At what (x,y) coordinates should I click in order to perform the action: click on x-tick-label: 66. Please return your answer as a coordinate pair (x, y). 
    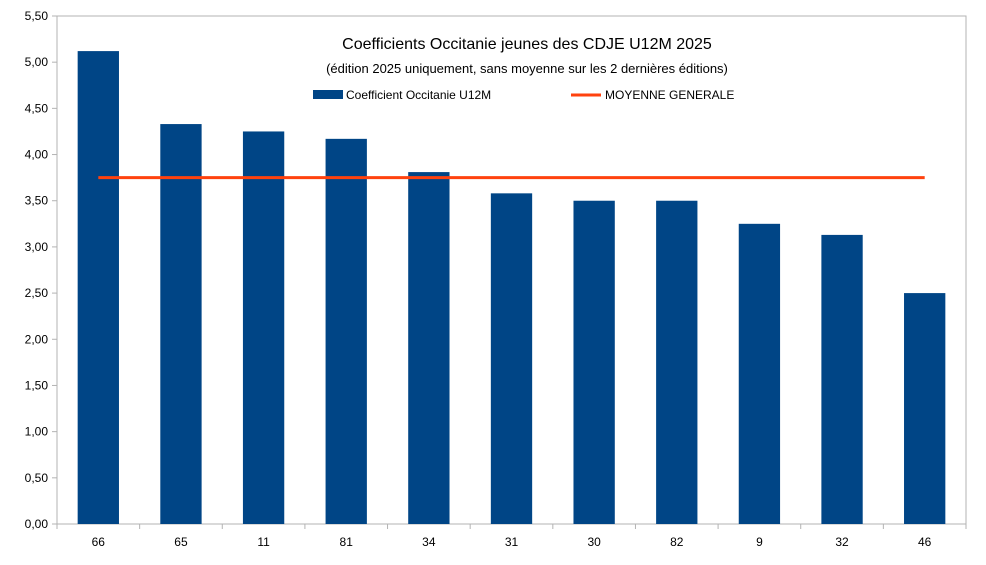
    Looking at the image, I should click on (99, 542).